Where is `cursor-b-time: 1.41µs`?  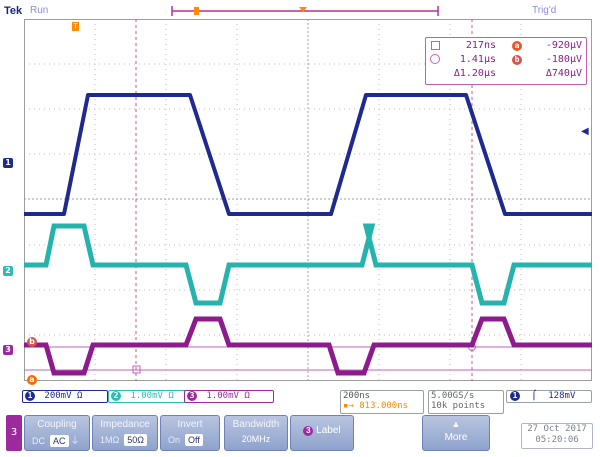
cursor-b-time: 1.41µs is located at coordinates (477, 59).